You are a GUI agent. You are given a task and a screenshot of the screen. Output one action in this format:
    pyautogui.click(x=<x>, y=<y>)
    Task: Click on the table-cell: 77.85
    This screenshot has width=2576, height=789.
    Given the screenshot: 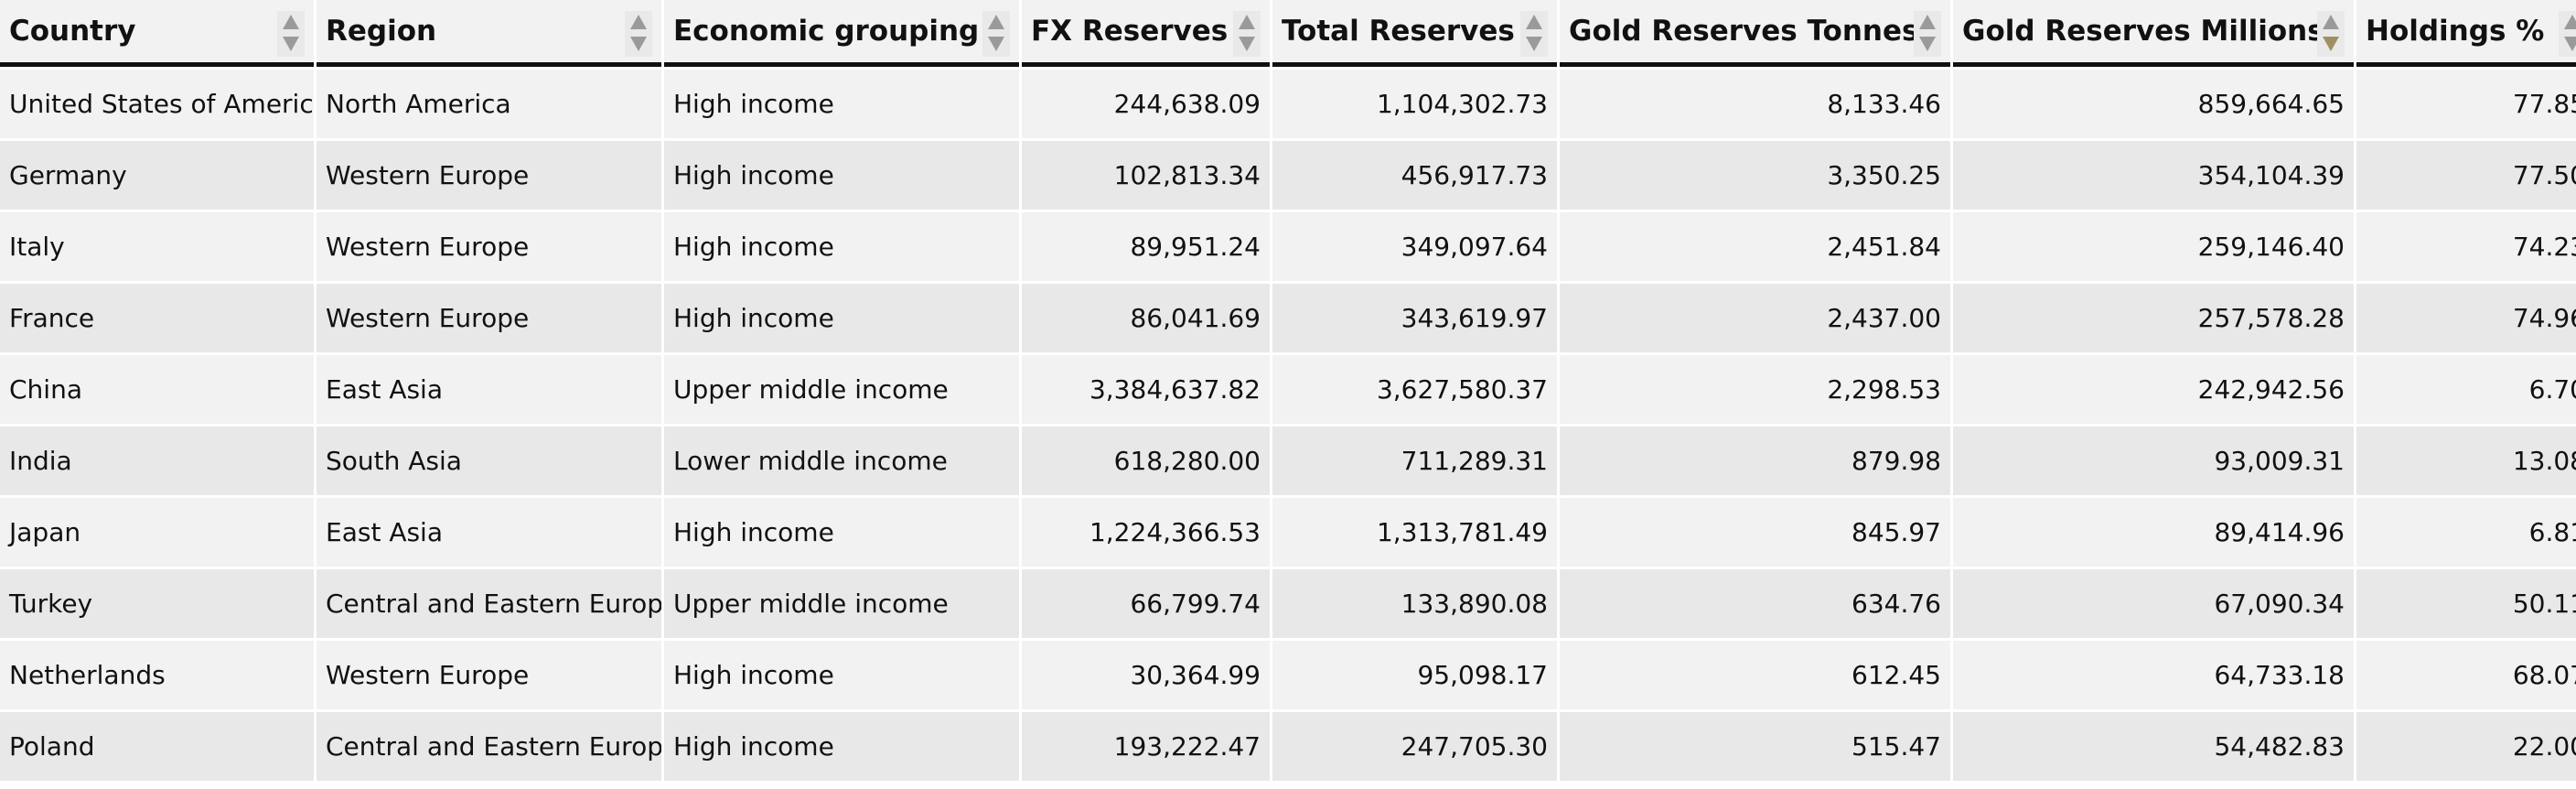 What is the action you would take?
    pyautogui.click(x=2466, y=104)
    